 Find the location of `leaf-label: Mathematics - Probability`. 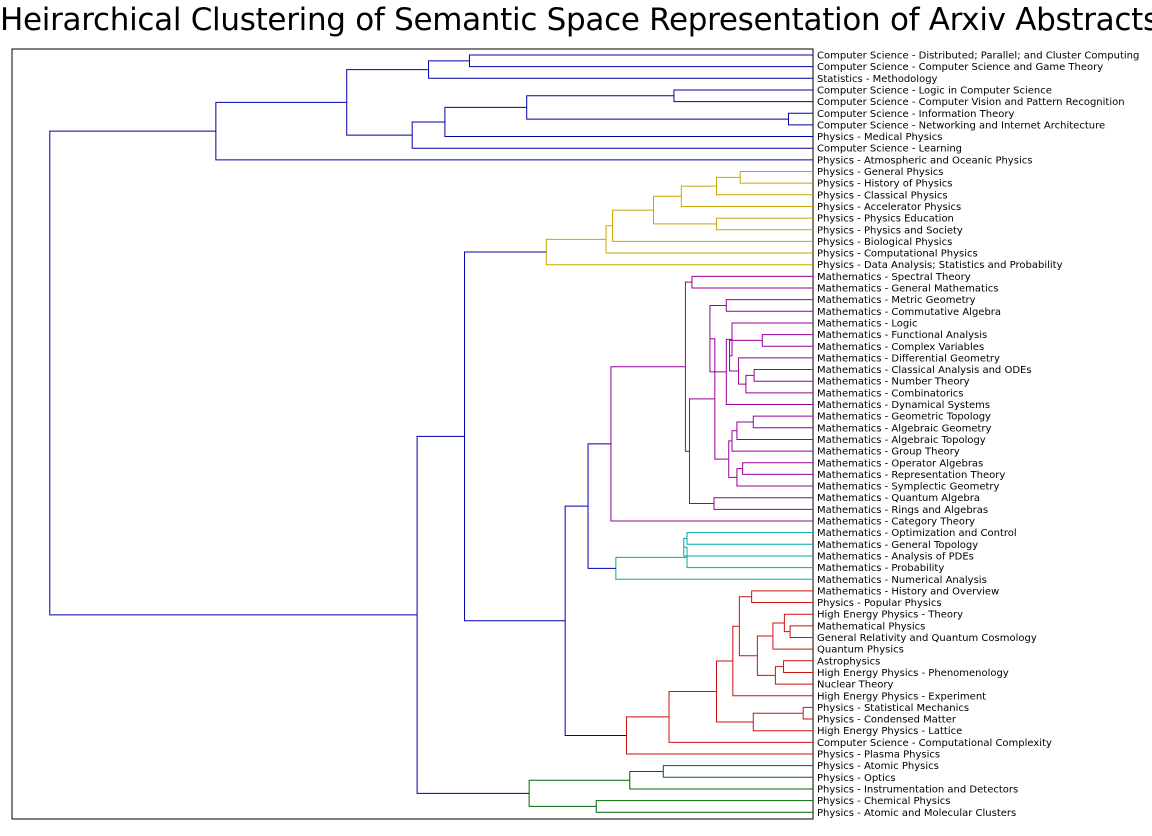

leaf-label: Mathematics - Probability is located at coordinates (880, 568).